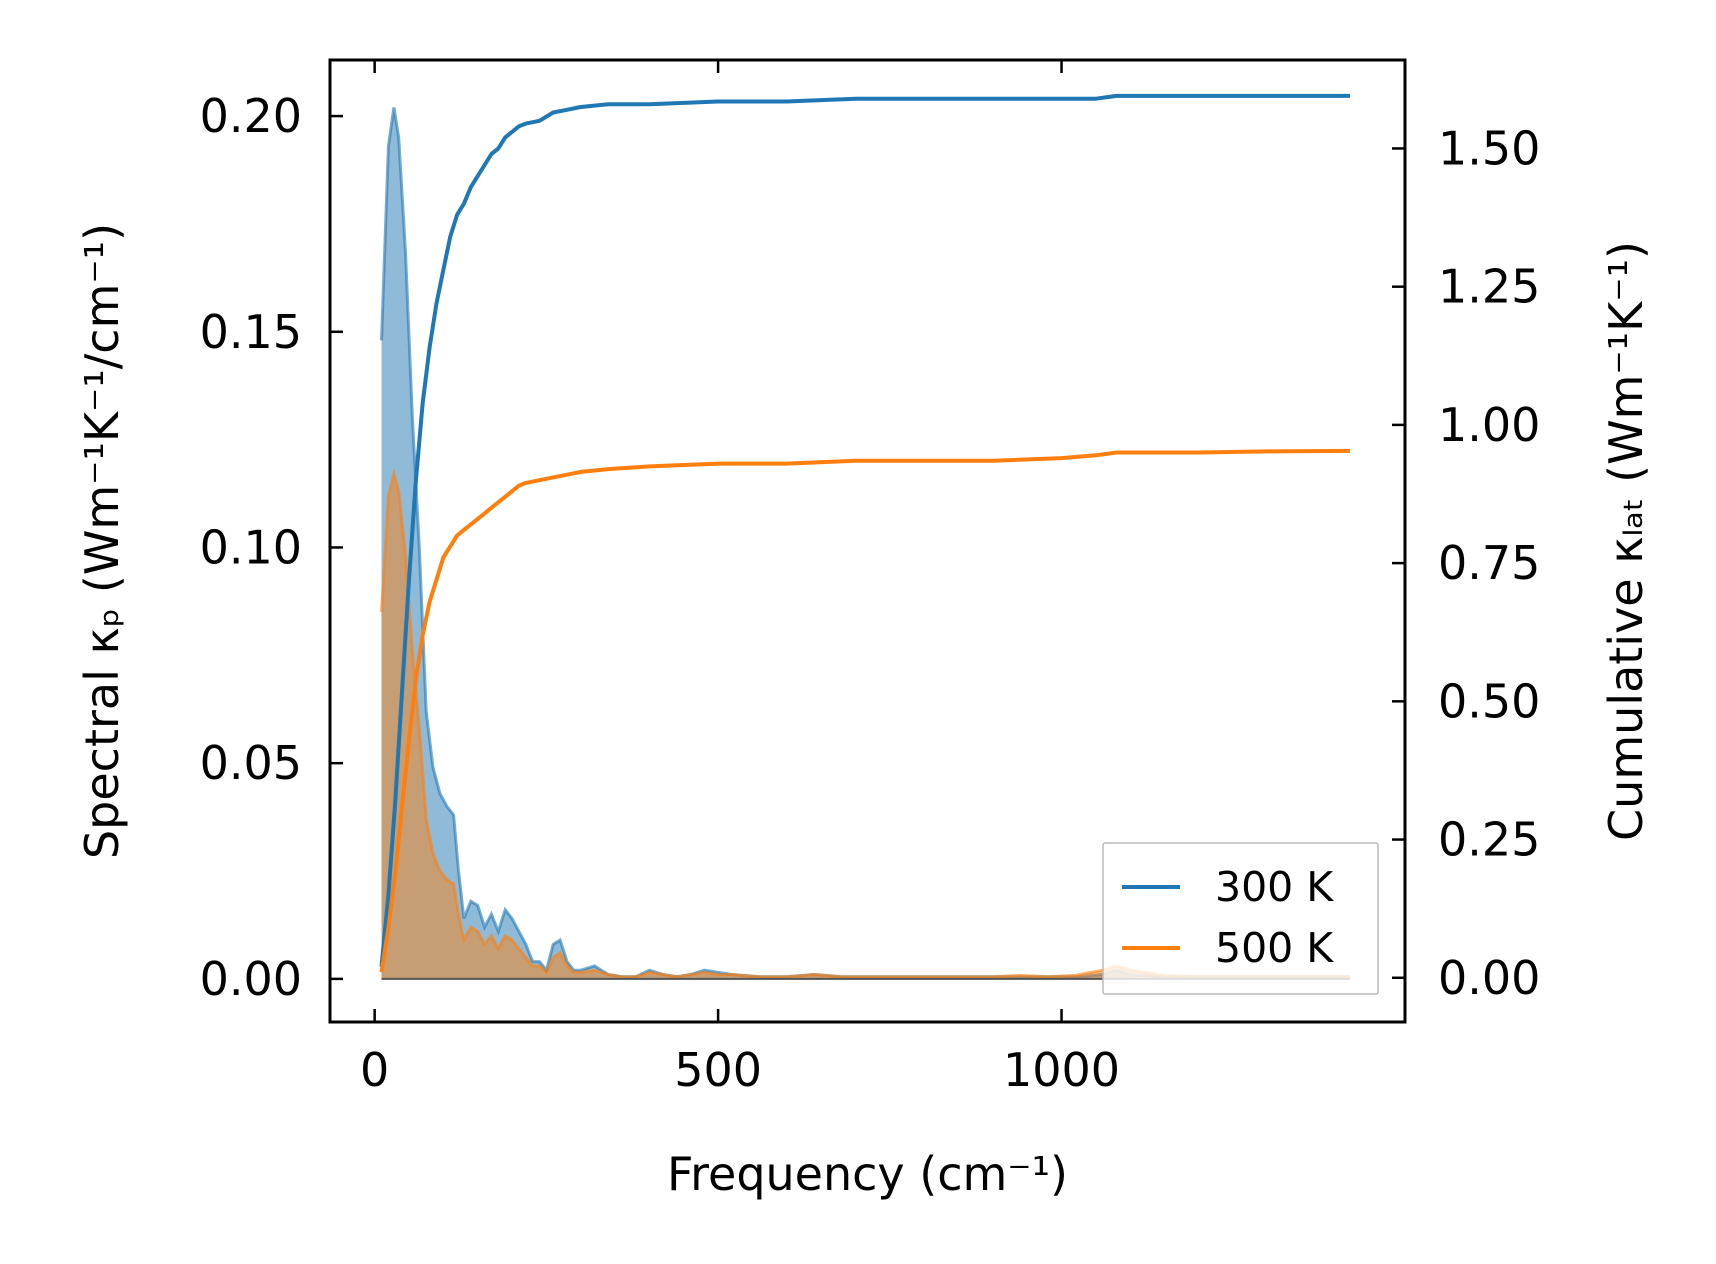 The image size is (1716, 1264). What do you see at coordinates (1489, 563) in the screenshot?
I see `y-right-tick-label: 0.75` at bounding box center [1489, 563].